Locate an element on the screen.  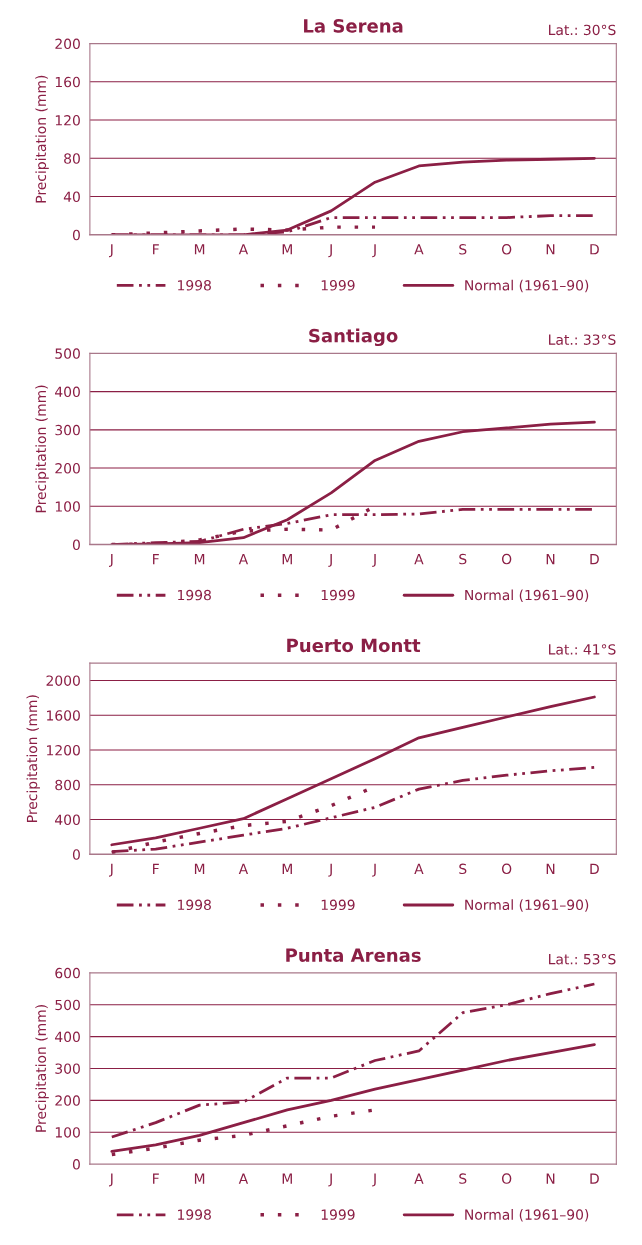
text: Lat.: 41°S is located at coordinates (582, 649).